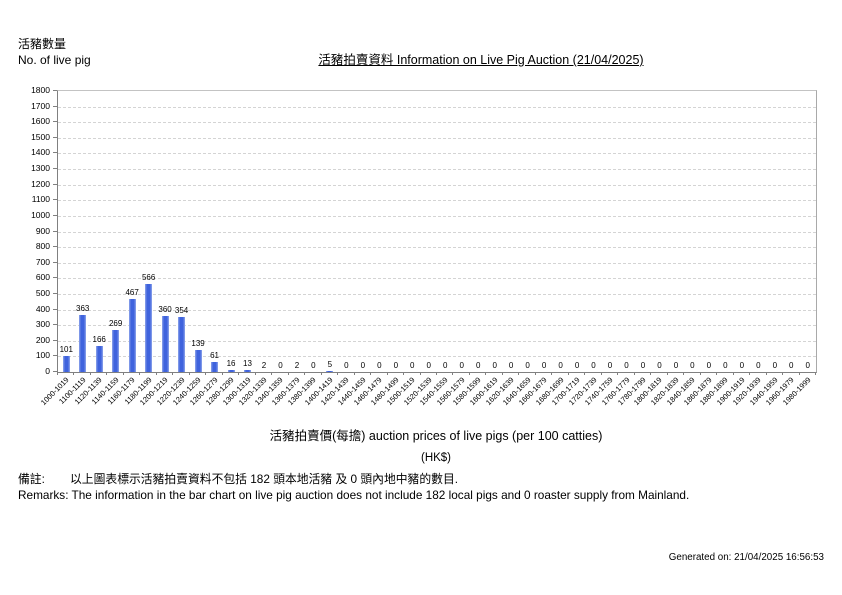 The height and width of the screenshot is (595, 842). I want to click on bar-value-label: 16, so click(231, 363).